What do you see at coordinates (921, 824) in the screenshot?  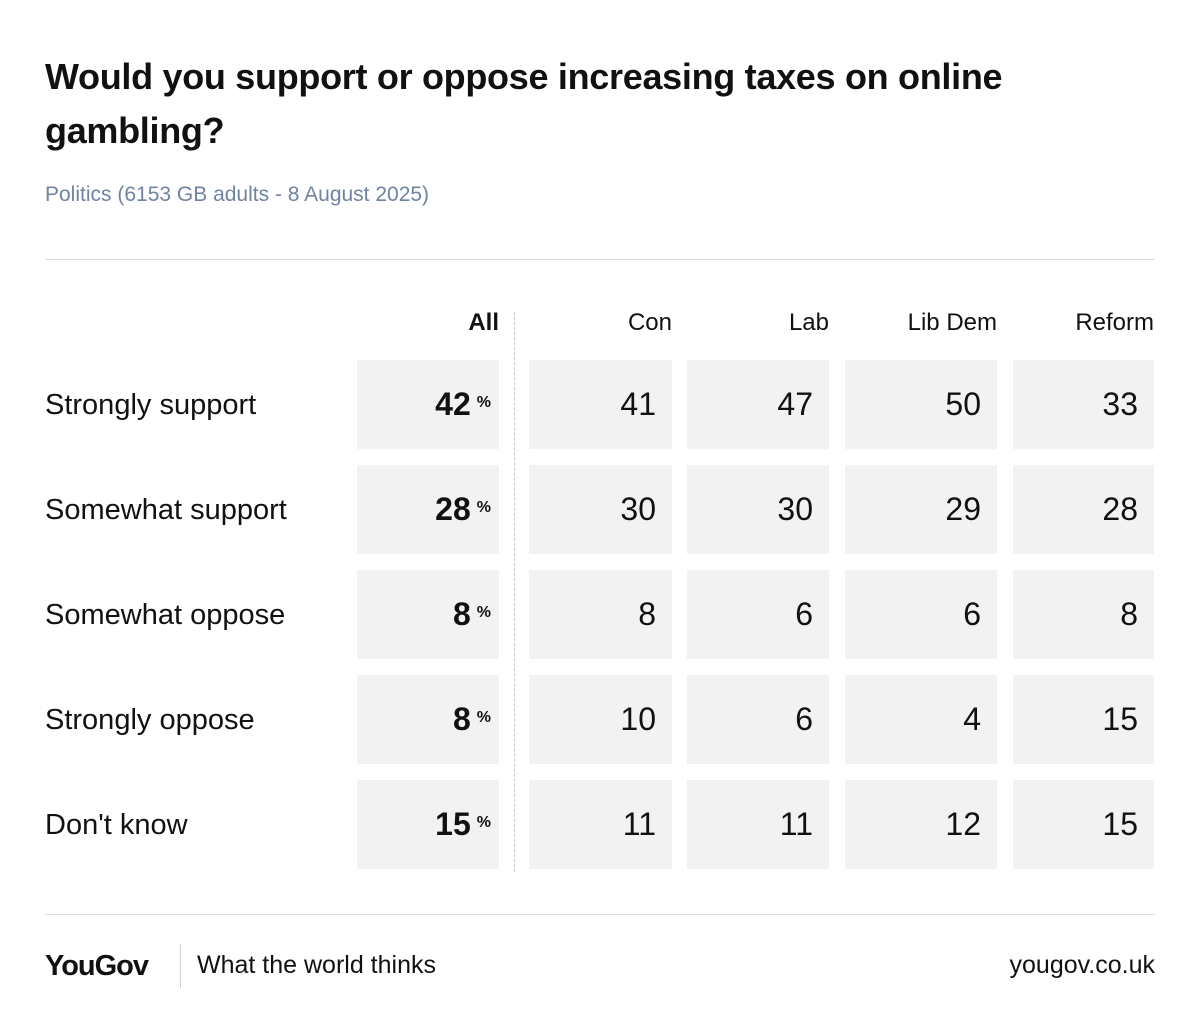 I see `cell-lib-dem: 12` at bounding box center [921, 824].